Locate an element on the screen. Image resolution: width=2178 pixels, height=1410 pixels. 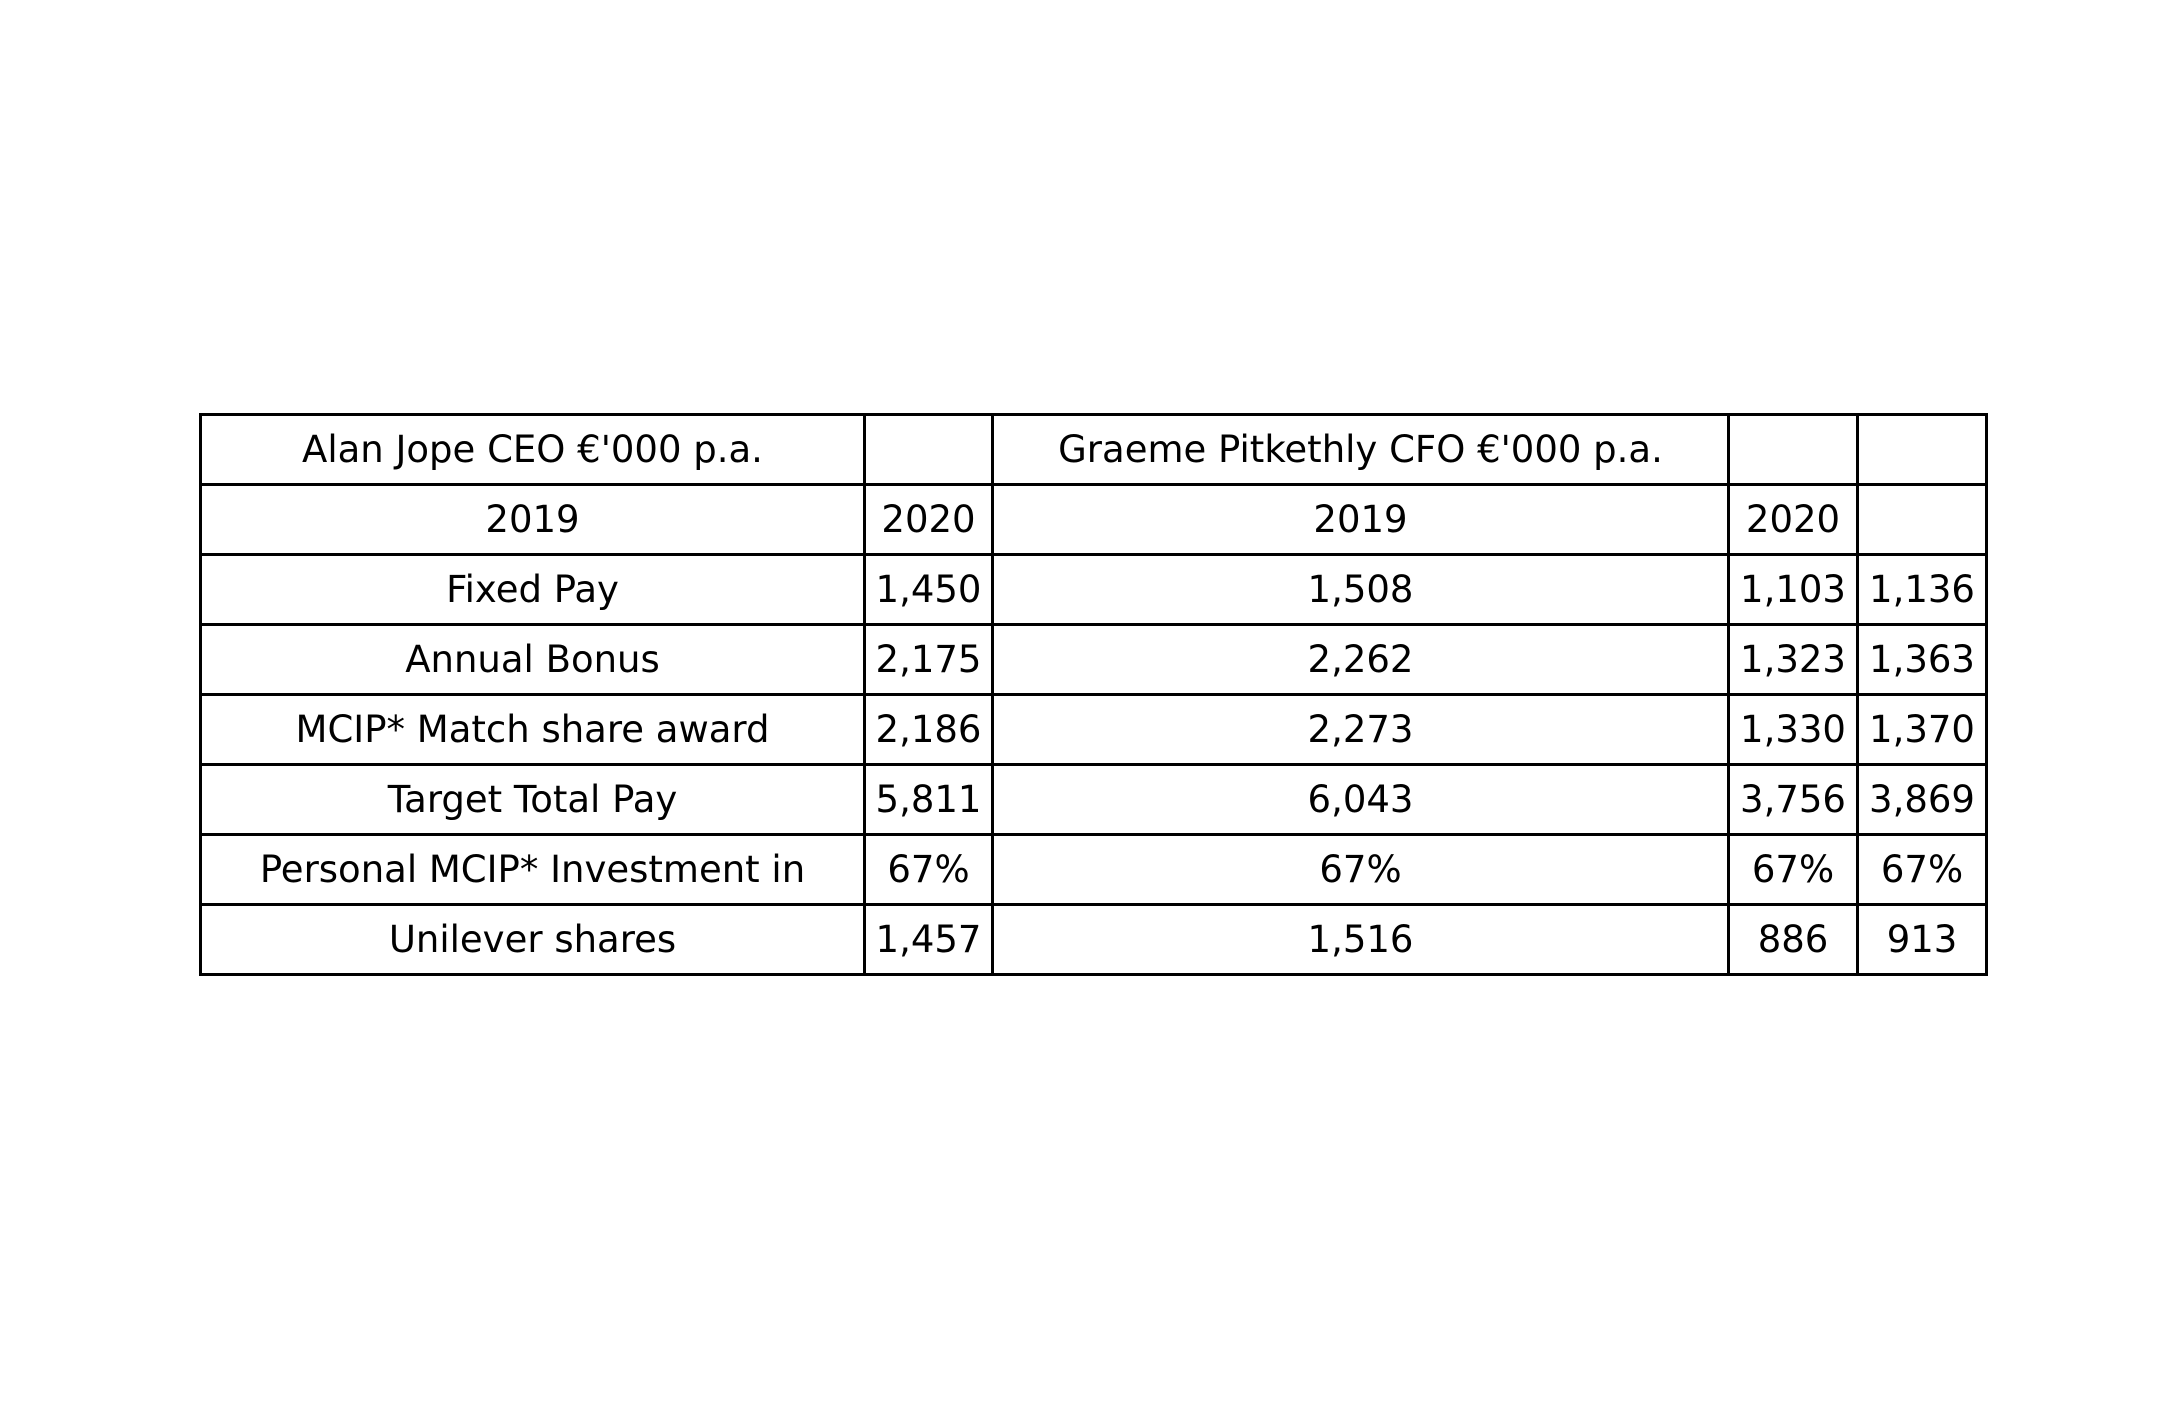
table-row: Target Total Pay 5,811 6,043 3,756 3,869 is located at coordinates (1093, 799).